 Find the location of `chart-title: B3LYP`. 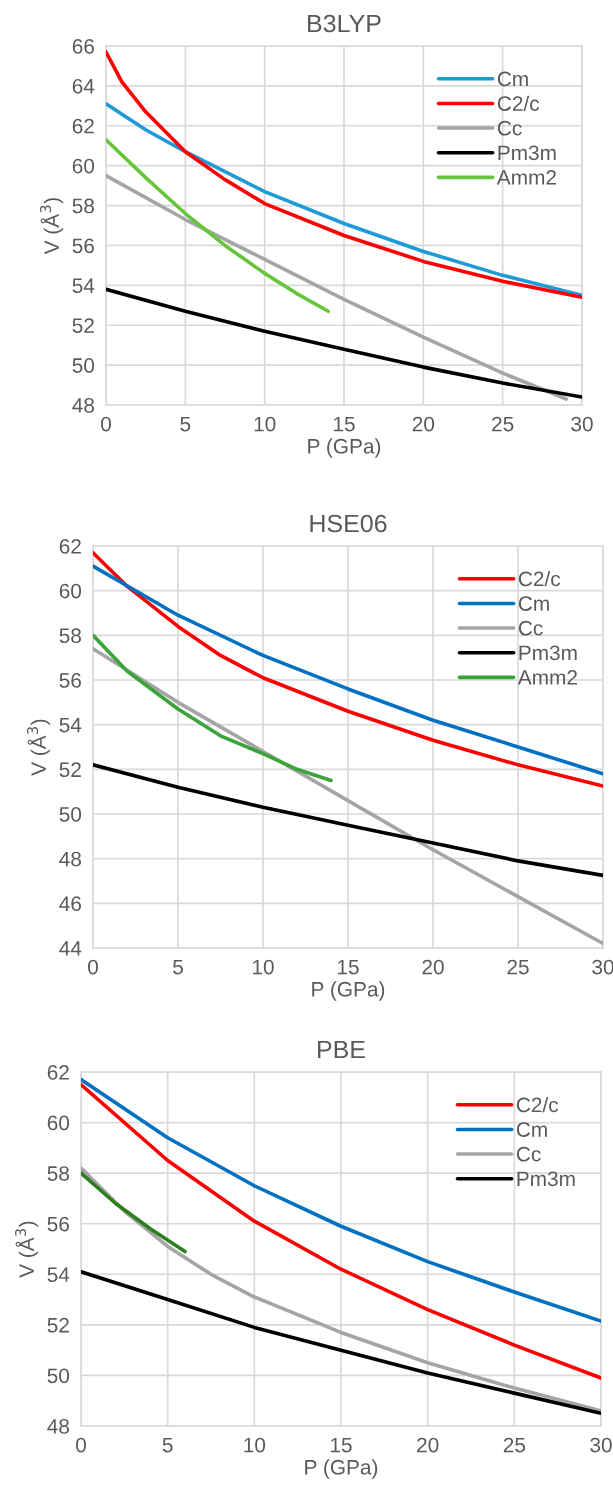

chart-title: B3LYP is located at coordinates (344, 23).